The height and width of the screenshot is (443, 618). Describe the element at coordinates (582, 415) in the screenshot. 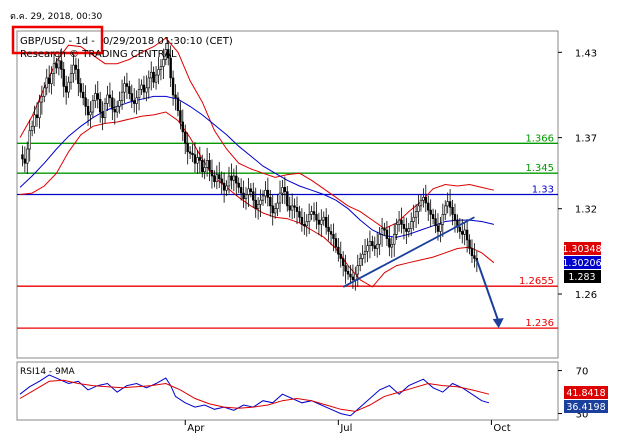

I see `rsi-tick-label: 30` at that location.